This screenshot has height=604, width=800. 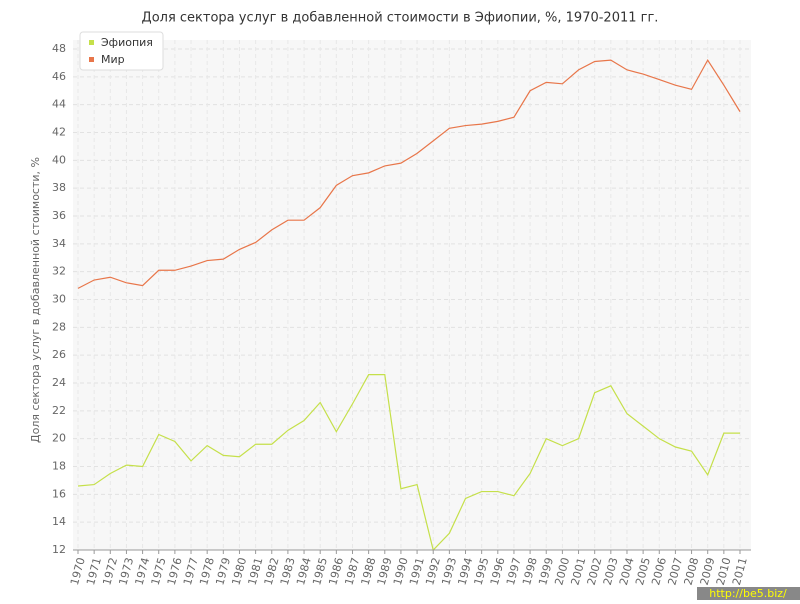 What do you see at coordinates (59, 159) in the screenshot?
I see `y-tick-label: 40` at bounding box center [59, 159].